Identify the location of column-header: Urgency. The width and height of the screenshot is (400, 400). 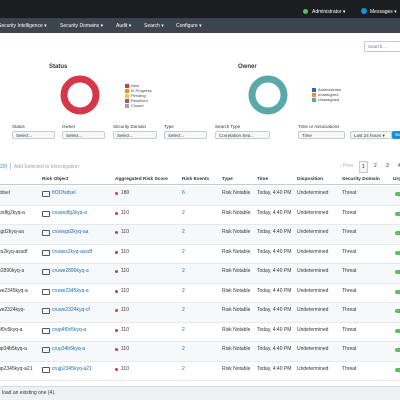
(396, 179).